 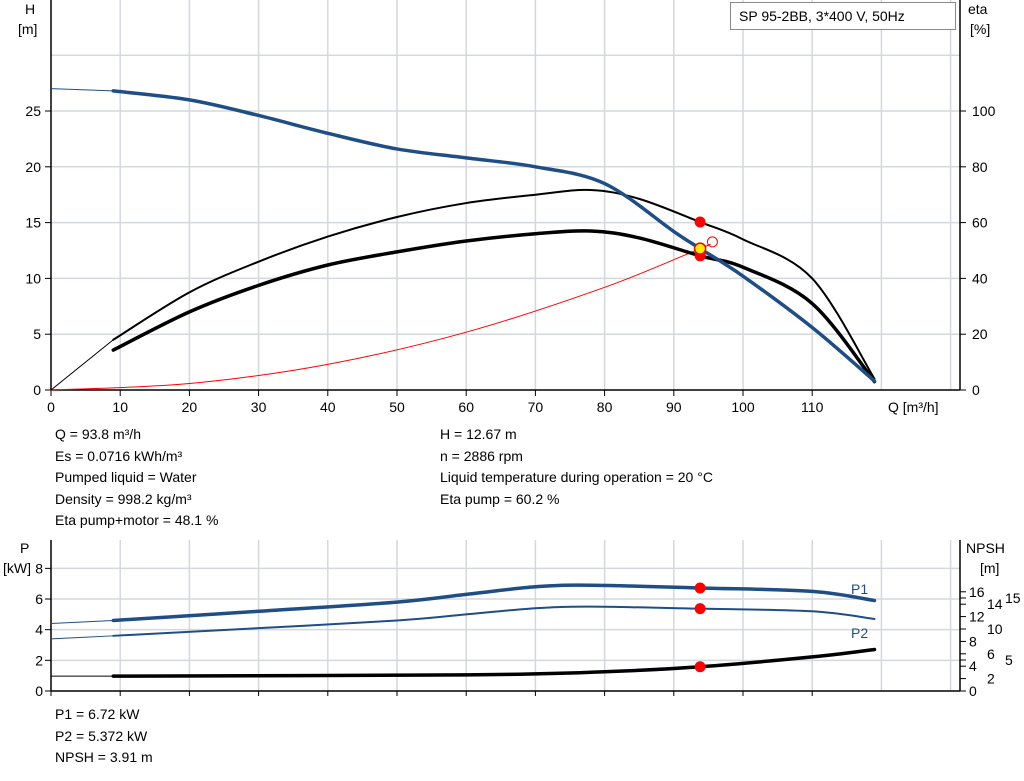 I want to click on npsh-tick-label: 5, so click(x=1009, y=660).